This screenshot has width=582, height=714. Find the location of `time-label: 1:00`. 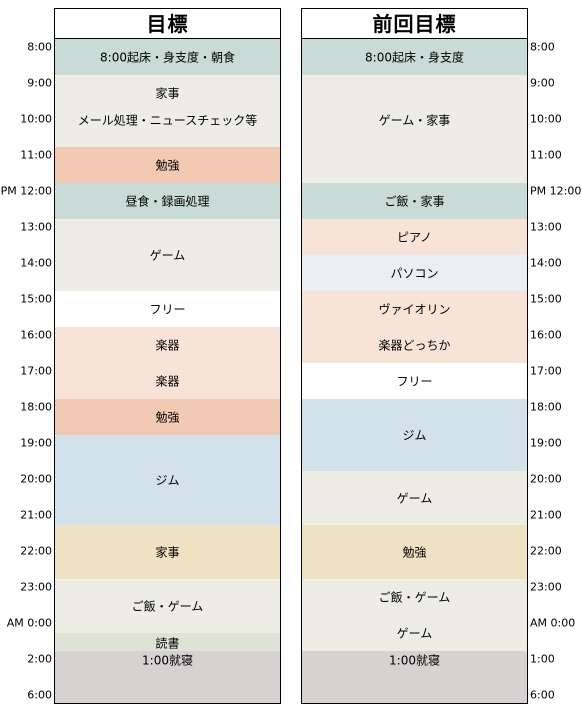

time-label: 1:00 is located at coordinates (542, 659).